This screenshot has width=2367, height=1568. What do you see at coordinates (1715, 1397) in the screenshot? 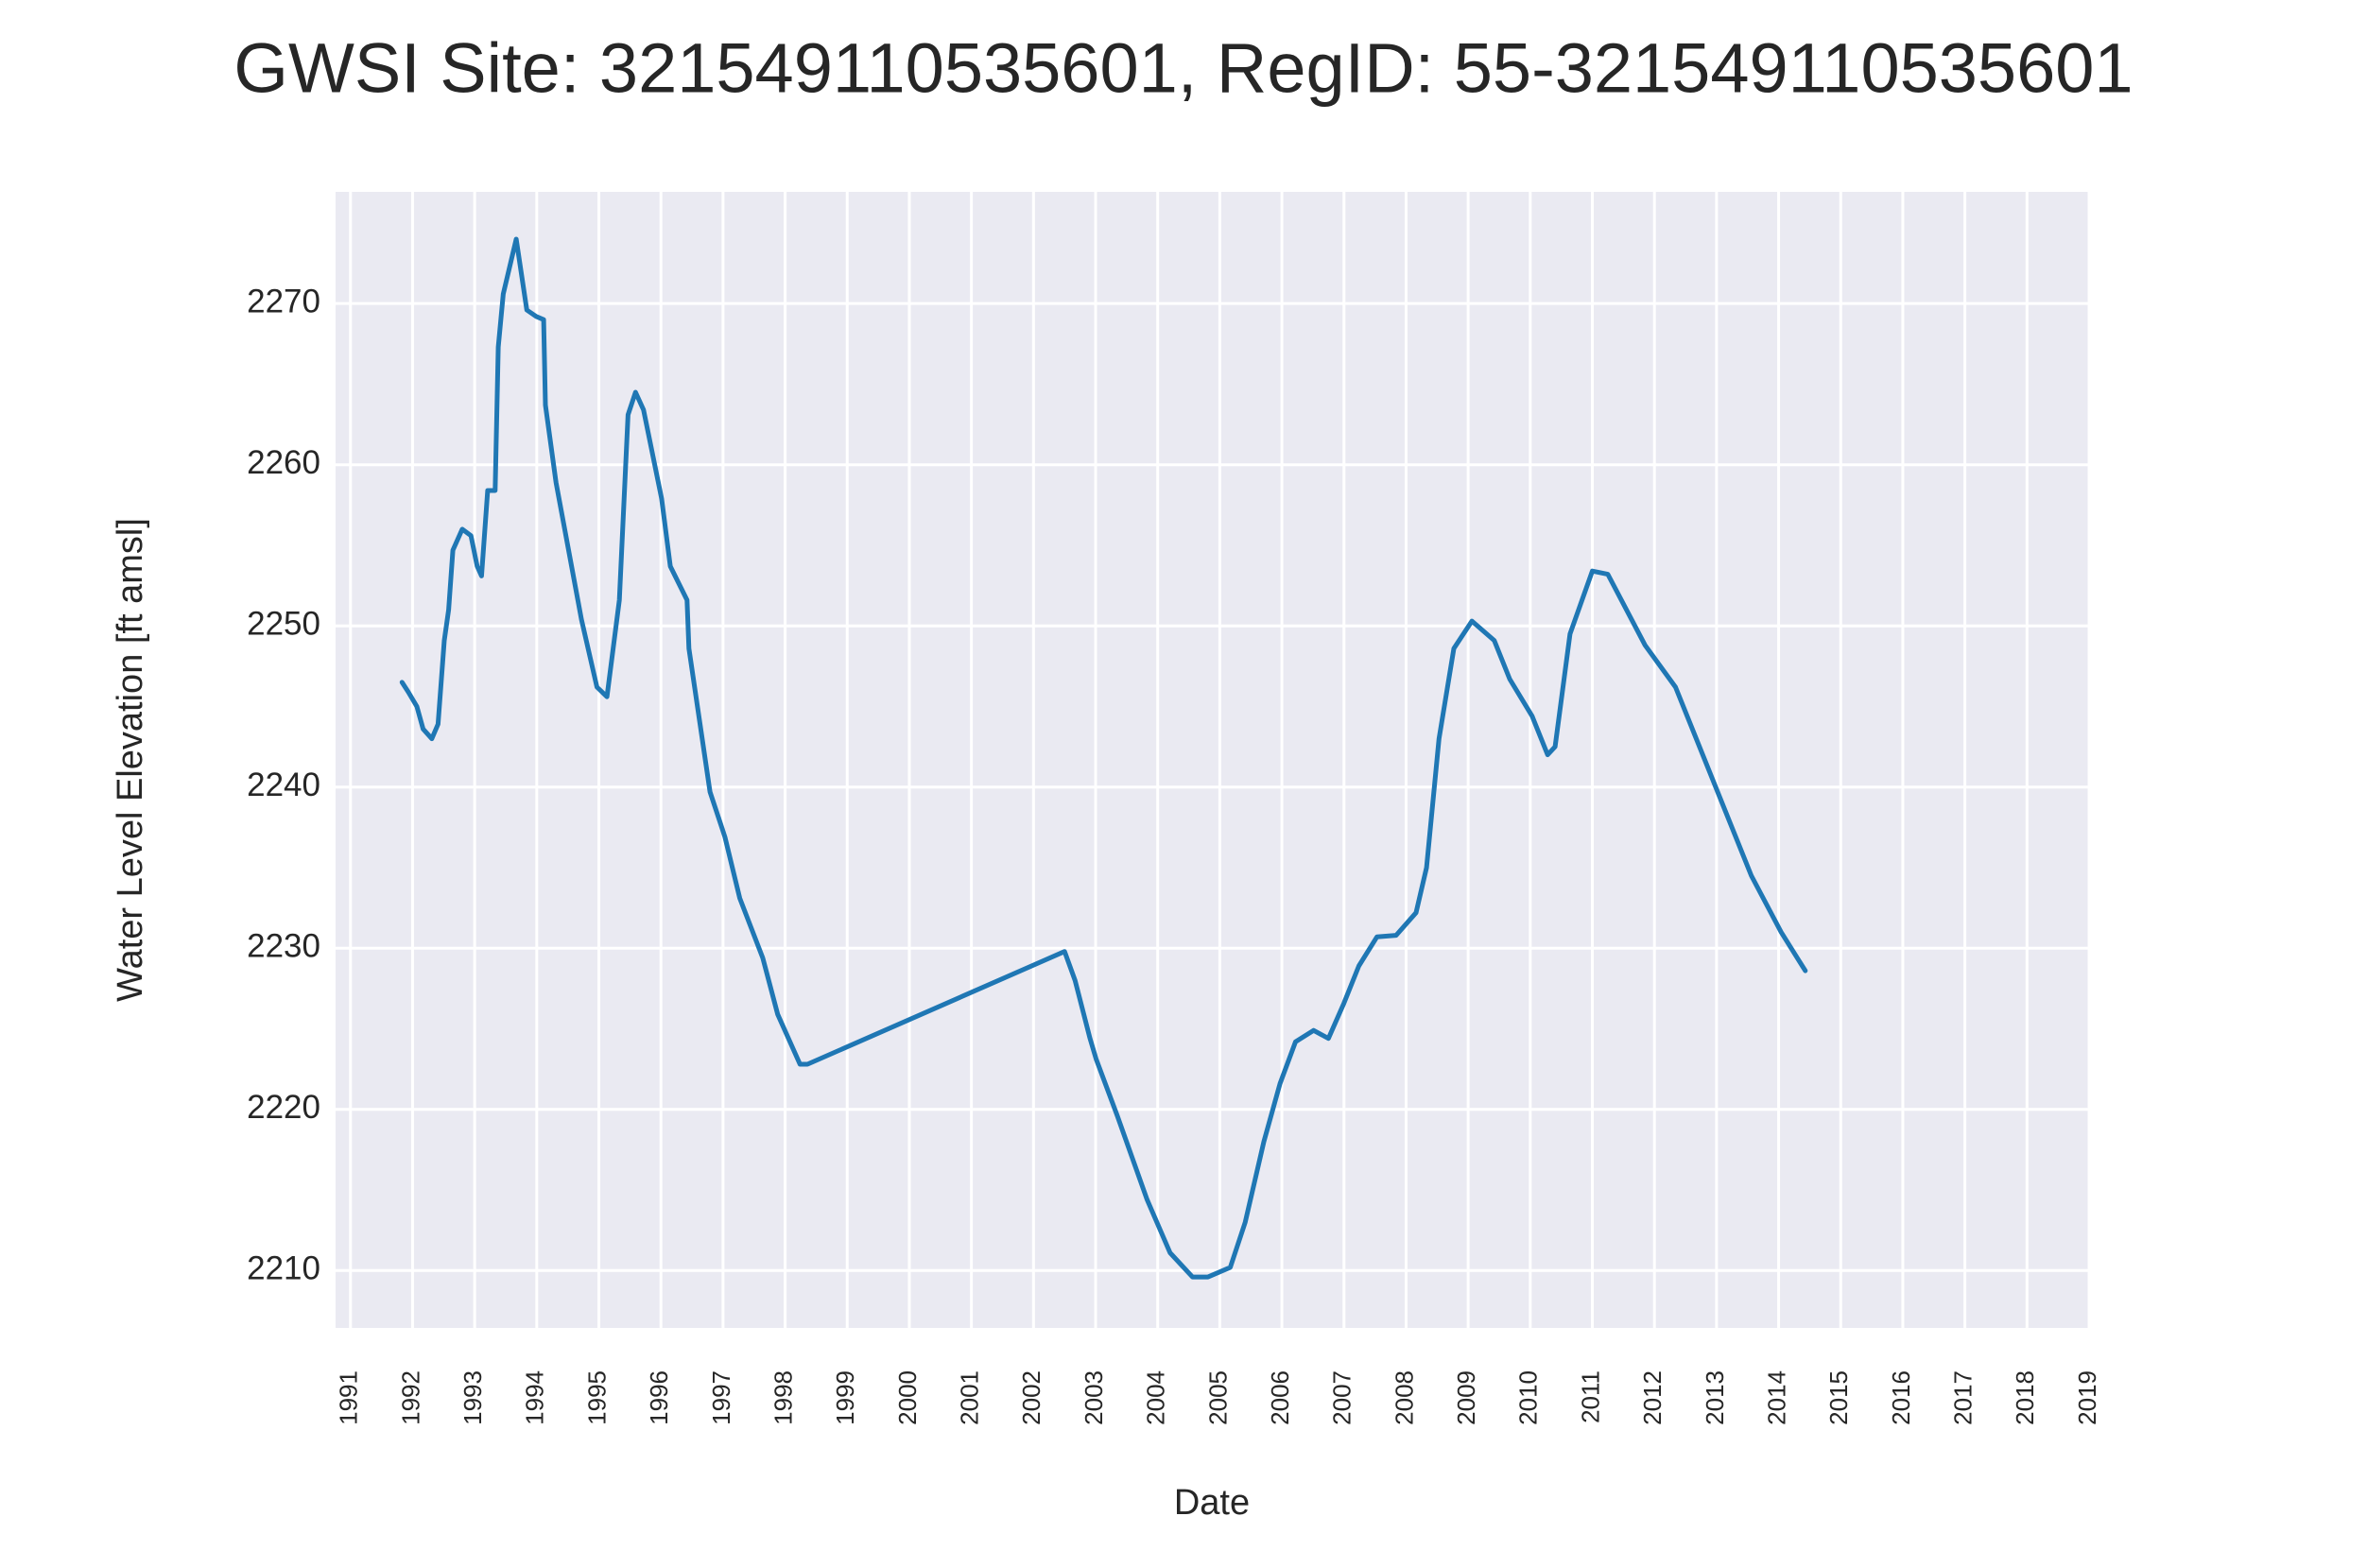
I see `x-tick-label: 2013` at bounding box center [1715, 1397].